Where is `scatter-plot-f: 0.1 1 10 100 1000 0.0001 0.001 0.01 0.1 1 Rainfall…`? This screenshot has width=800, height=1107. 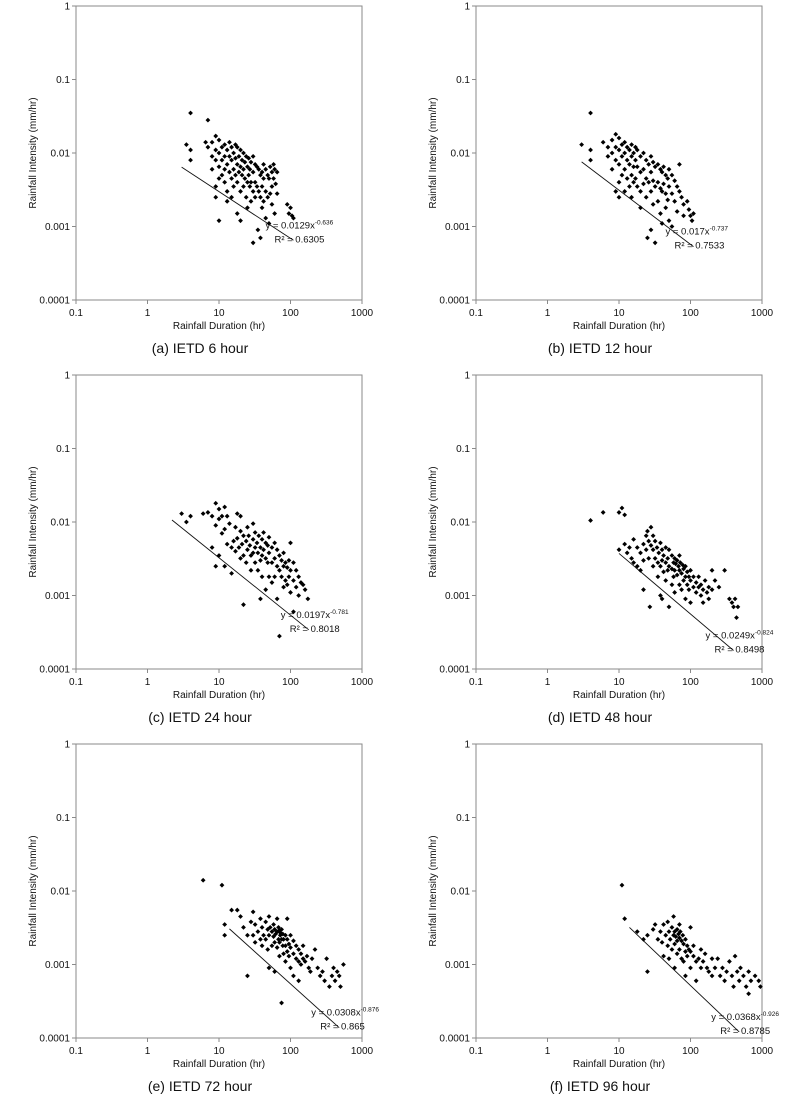
scatter-plot-f: 0.1 1 10 100 1000 0.0001 0.001 0.01 0.1 1 Rainfall… is located at coordinates (603, 905).